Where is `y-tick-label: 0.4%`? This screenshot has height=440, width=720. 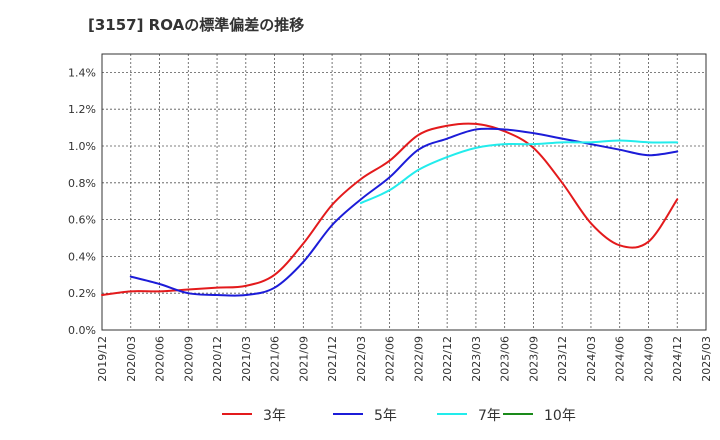 y-tick-label: 0.4% is located at coordinates (82, 256).